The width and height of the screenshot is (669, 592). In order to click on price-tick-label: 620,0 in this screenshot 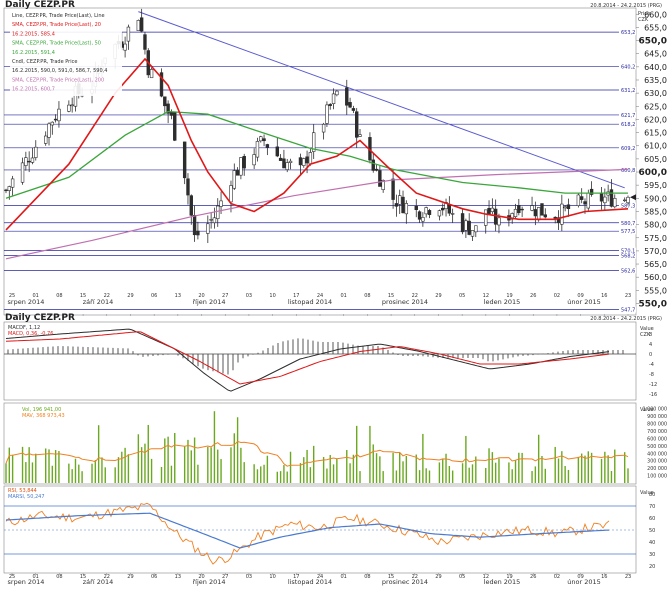, I will do `click(655, 119)`.